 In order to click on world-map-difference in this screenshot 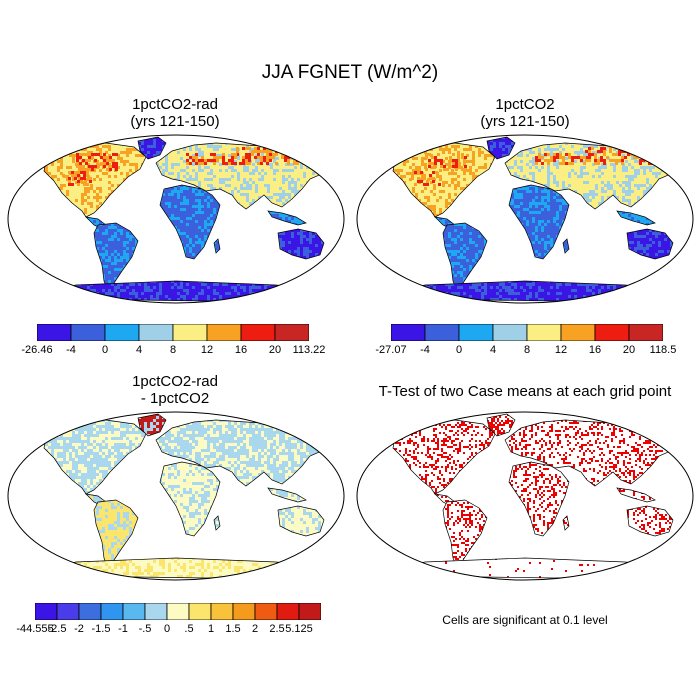, I will do `click(176, 498)`.